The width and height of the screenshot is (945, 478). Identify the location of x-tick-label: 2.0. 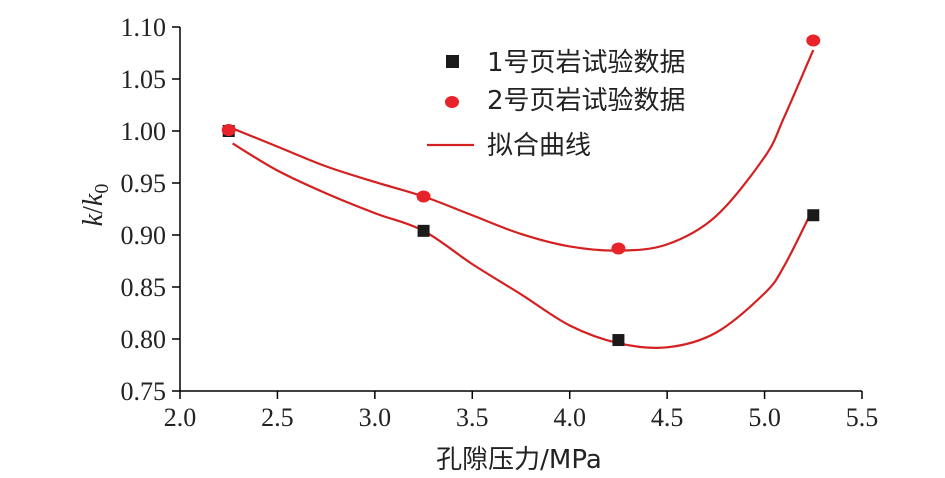
(180, 417).